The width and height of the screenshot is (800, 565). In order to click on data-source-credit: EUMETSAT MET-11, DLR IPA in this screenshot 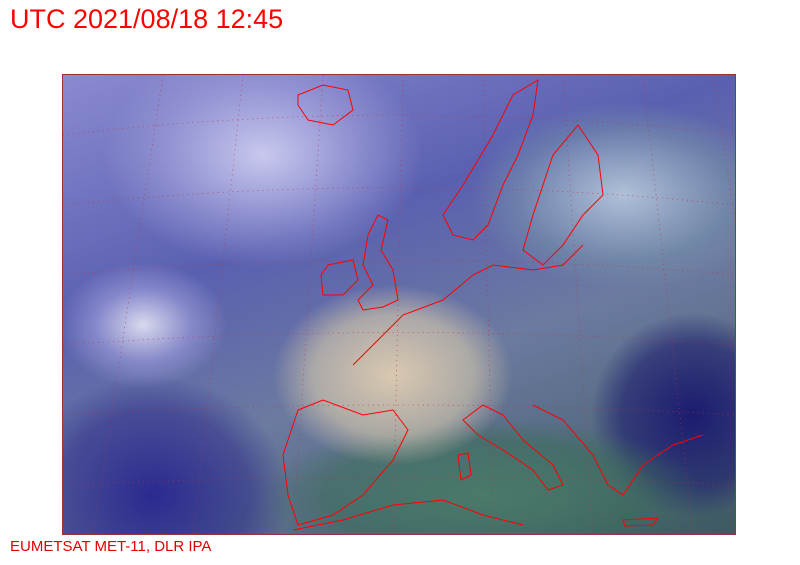, I will do `click(111, 546)`.